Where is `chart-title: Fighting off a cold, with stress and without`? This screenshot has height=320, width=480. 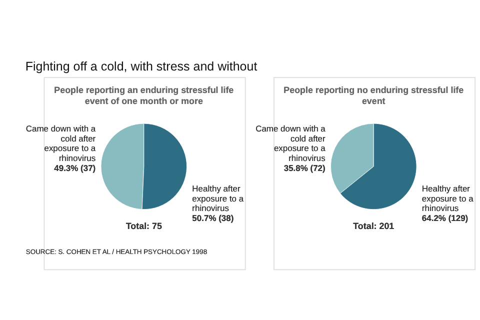
chart-title: Fighting off a cold, with stress and without is located at coordinates (141, 66).